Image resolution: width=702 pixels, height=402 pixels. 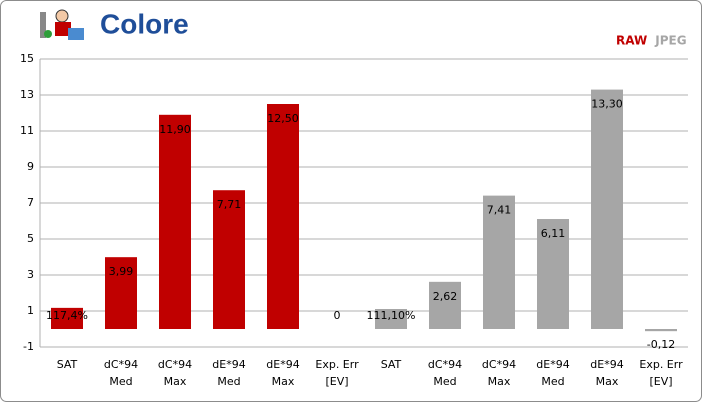 What do you see at coordinates (27, 94) in the screenshot?
I see `y-tick-label: 13` at bounding box center [27, 94].